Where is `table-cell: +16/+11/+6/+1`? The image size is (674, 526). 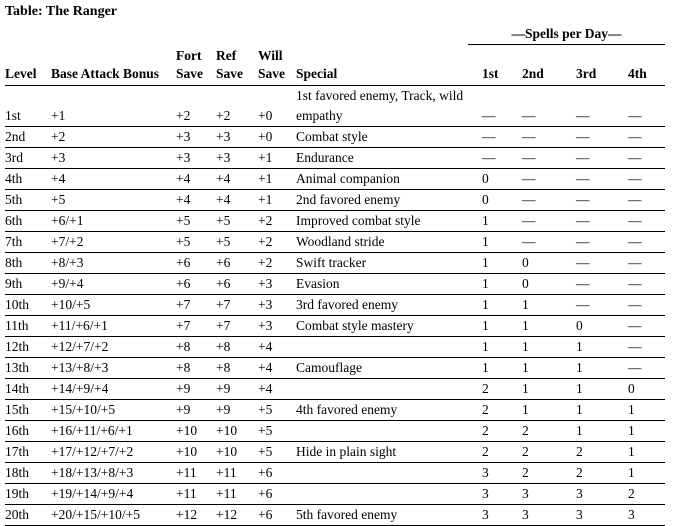
table-cell: +16/+11/+6/+1 is located at coordinates (113, 431).